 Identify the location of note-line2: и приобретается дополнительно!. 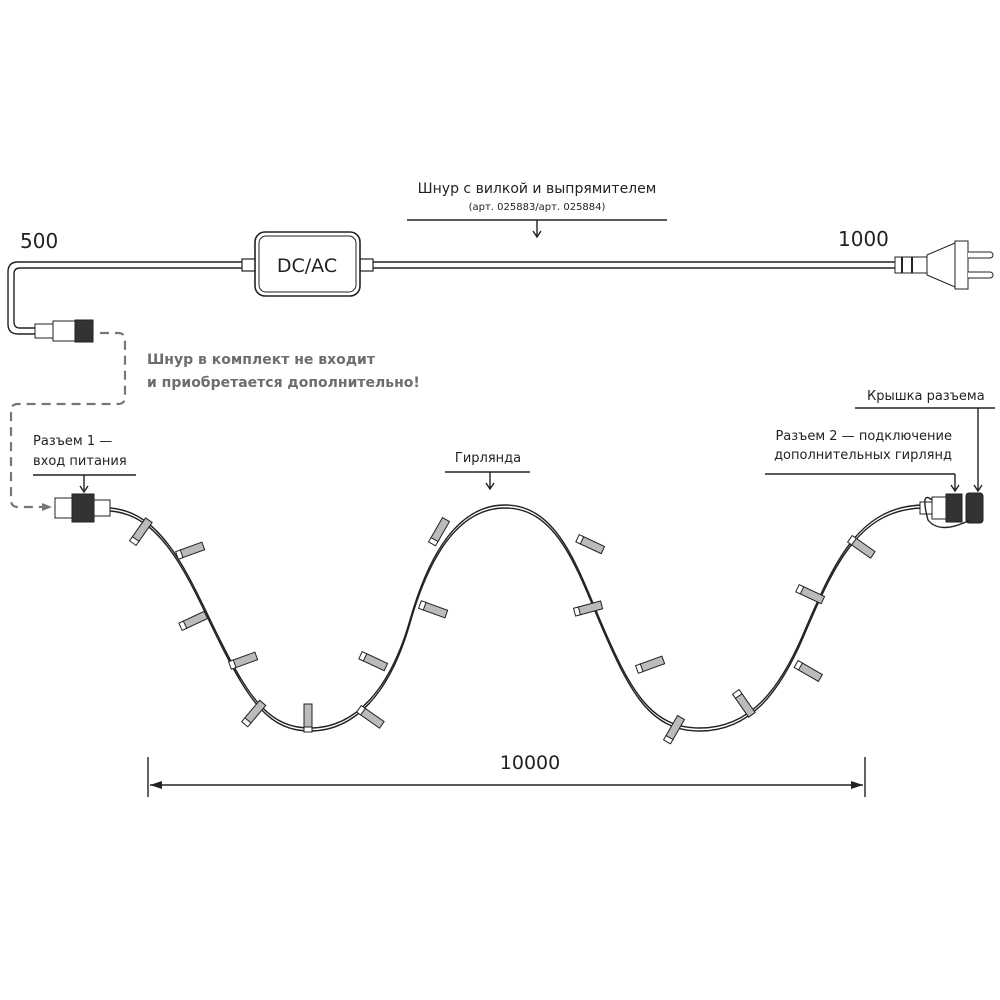
(283, 383).